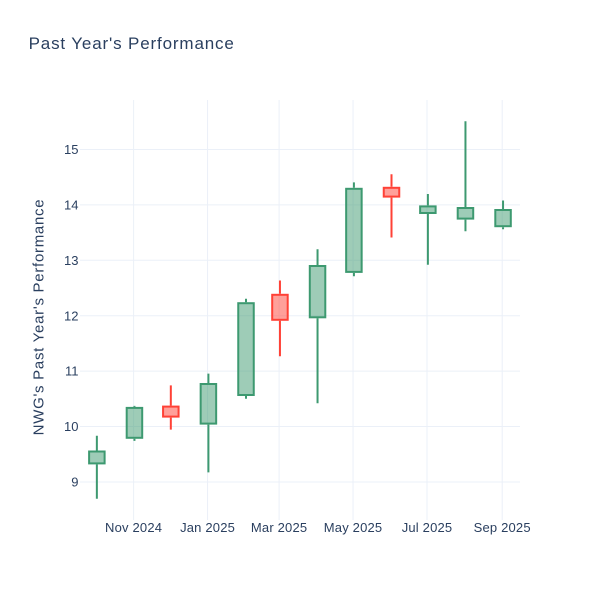 Image resolution: width=600 pixels, height=600 pixels. I want to click on svg-text: 13, so click(71, 260).